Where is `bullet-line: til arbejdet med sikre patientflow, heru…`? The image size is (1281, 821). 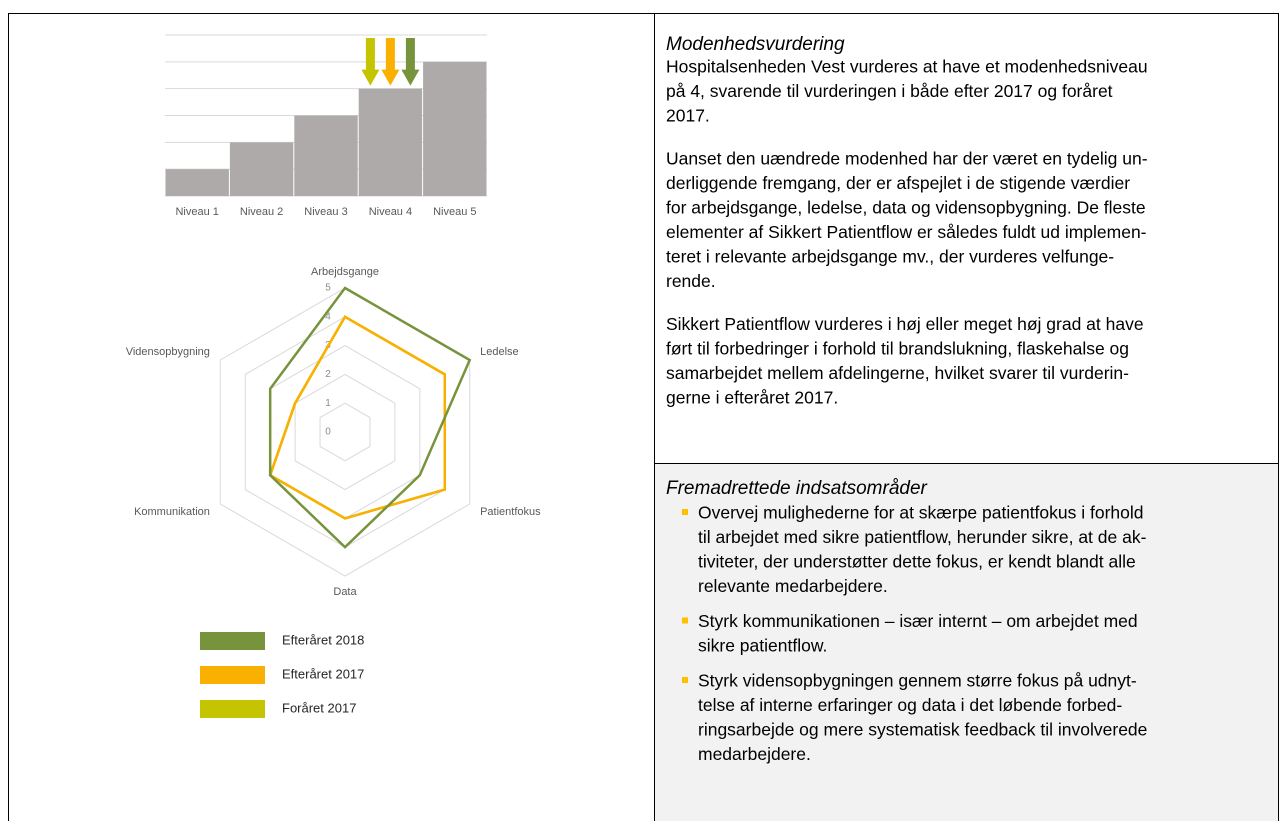
bullet-line: til arbejdet med sikre patientflow, heru… is located at coordinates (922, 537).